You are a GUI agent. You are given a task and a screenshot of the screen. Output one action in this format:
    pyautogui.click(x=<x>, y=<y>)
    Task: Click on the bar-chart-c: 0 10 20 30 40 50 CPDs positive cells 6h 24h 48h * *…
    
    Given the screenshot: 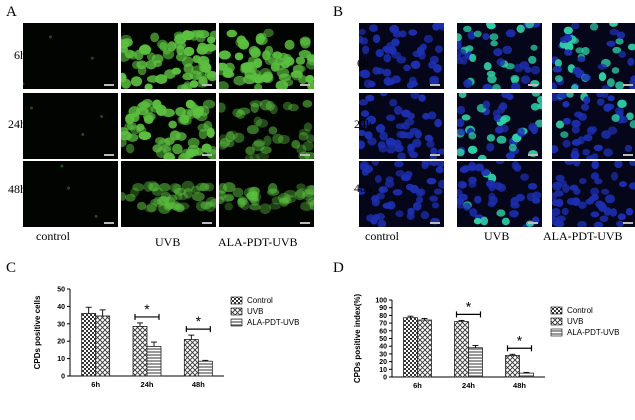 What is the action you would take?
    pyautogui.click(x=166, y=338)
    